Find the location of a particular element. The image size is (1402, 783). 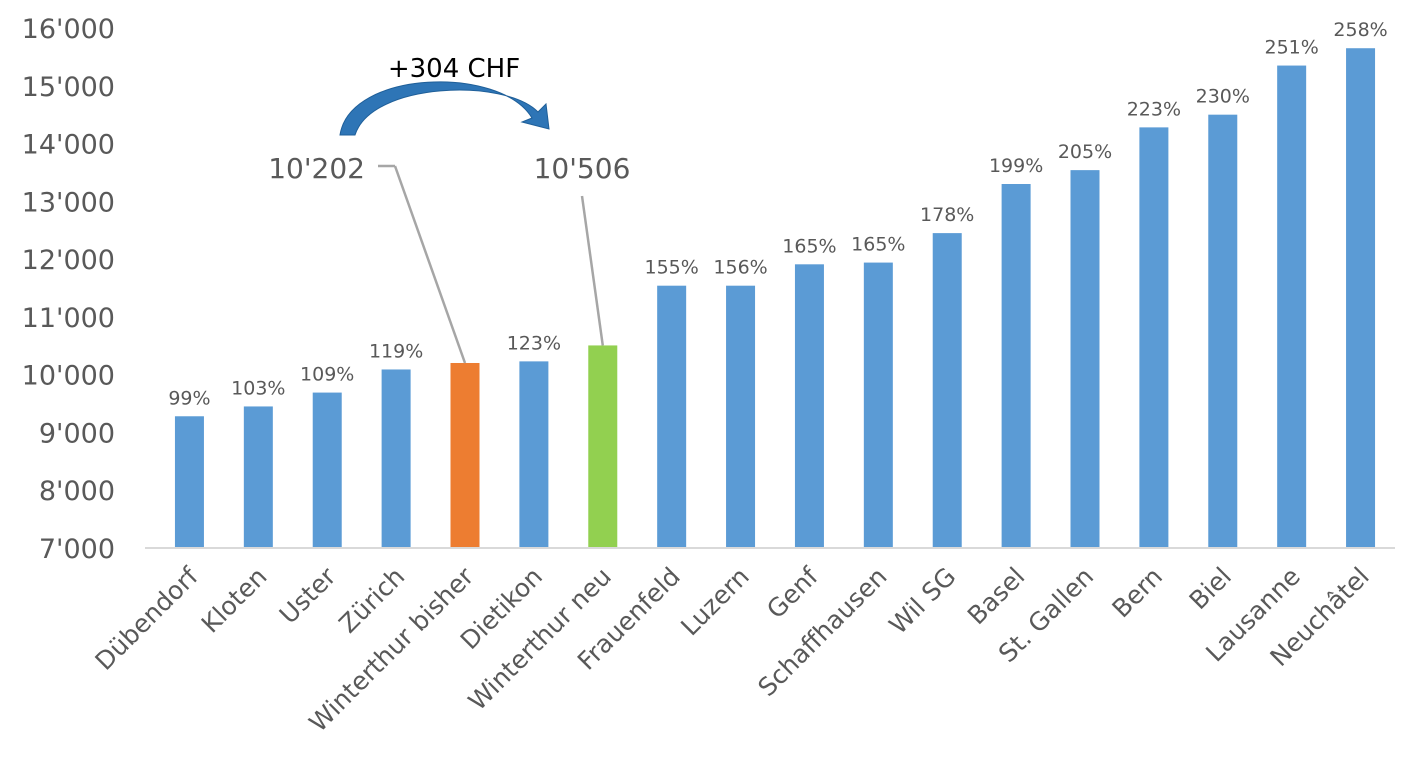

curved-arrow-icon is located at coordinates (444, 108).